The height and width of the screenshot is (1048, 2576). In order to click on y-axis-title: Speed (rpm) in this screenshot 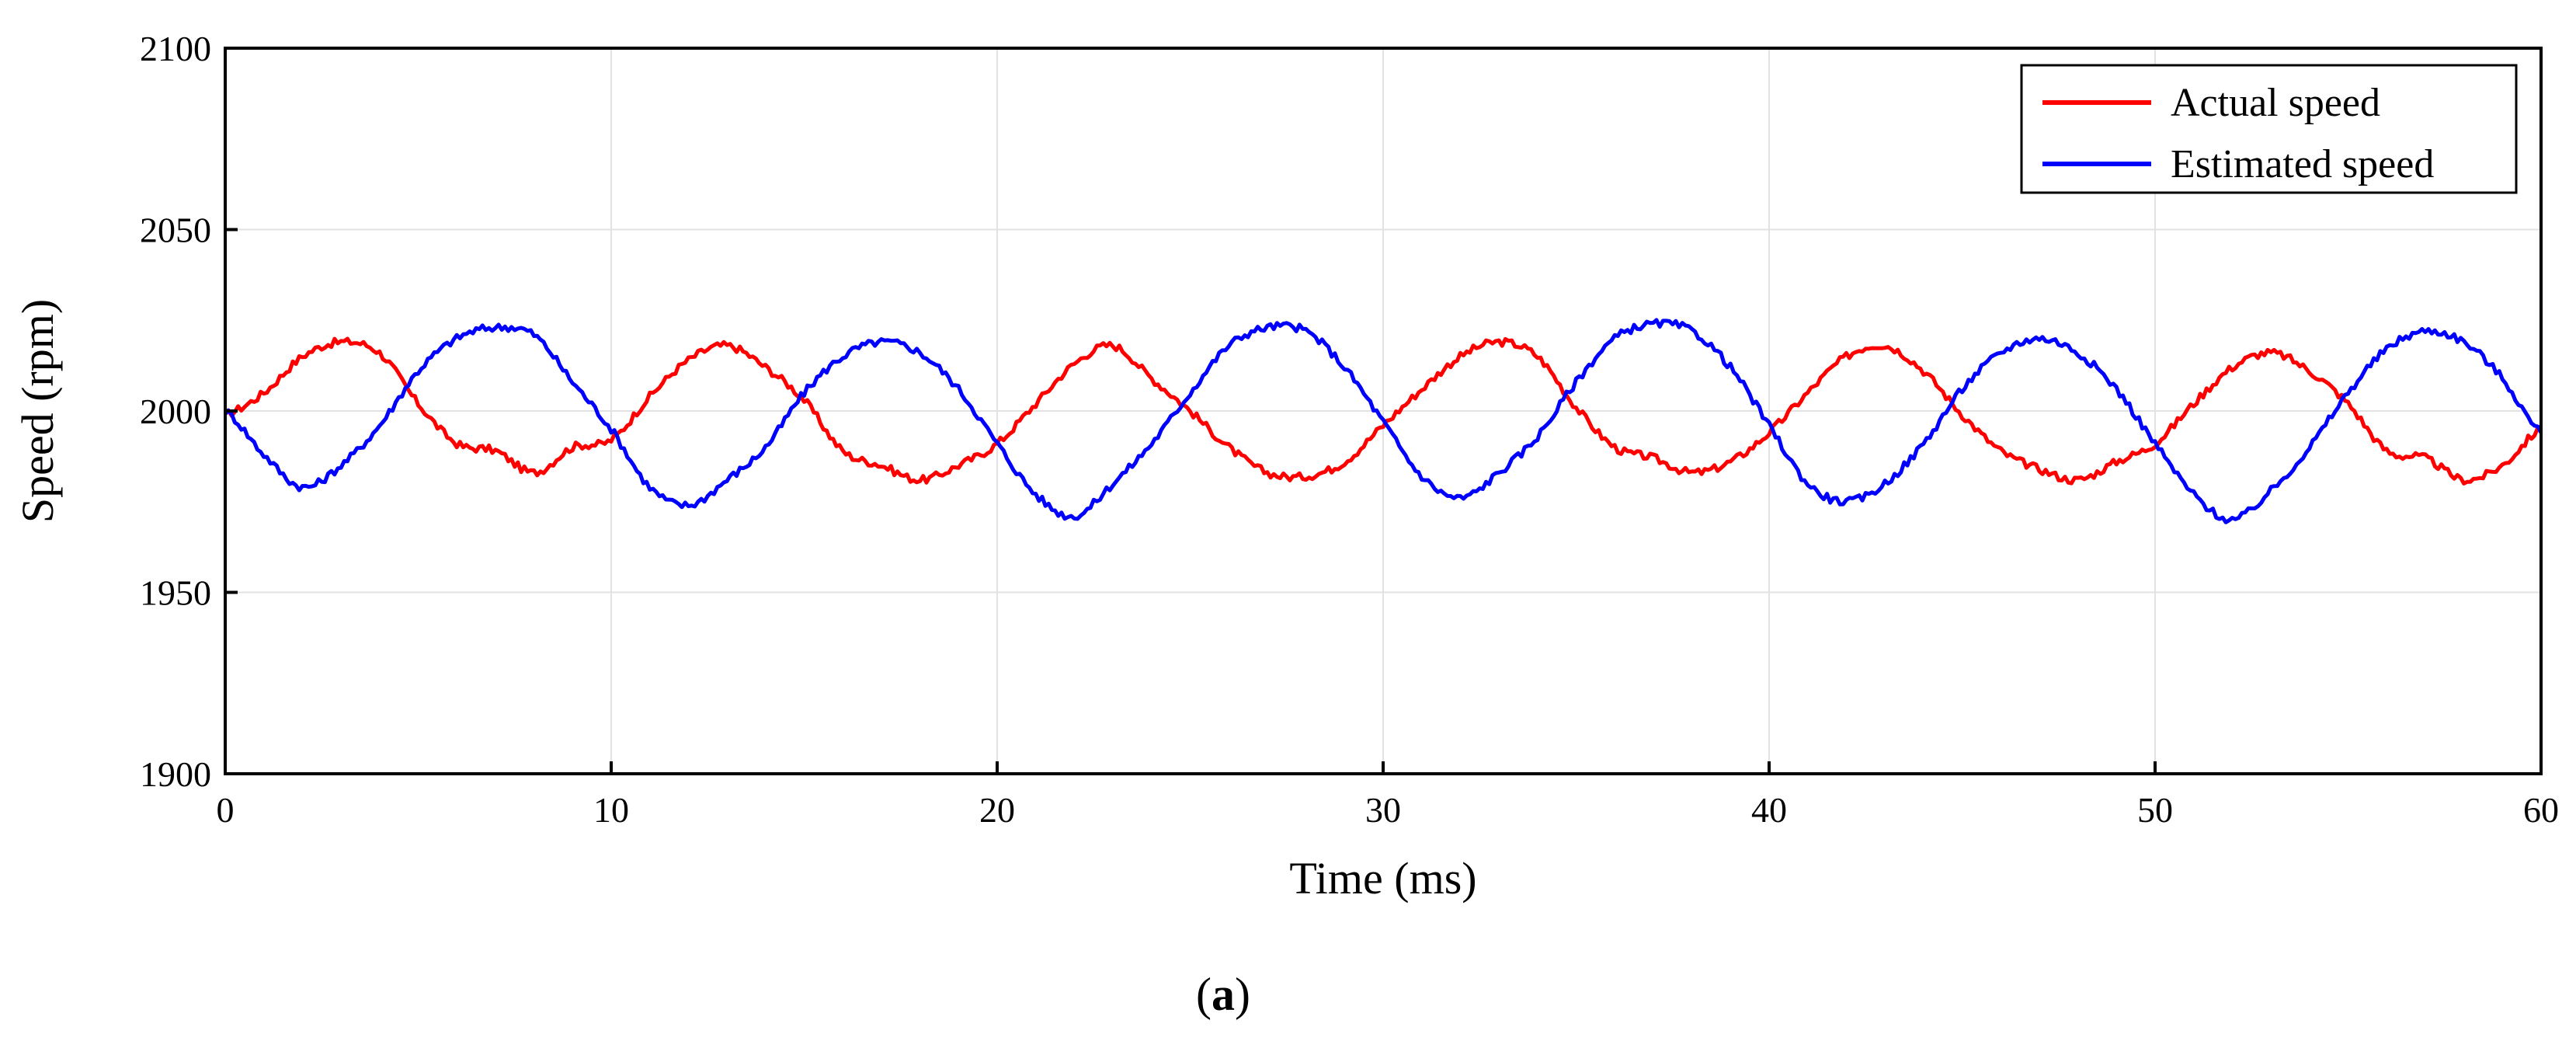, I will do `click(37, 411)`.